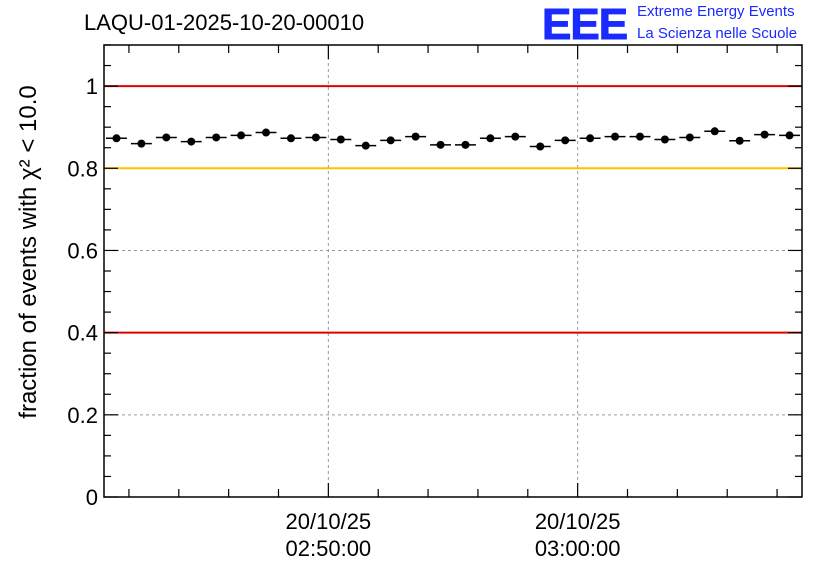  What do you see at coordinates (82, 168) in the screenshot?
I see `y-tick-label: 0.8` at bounding box center [82, 168].